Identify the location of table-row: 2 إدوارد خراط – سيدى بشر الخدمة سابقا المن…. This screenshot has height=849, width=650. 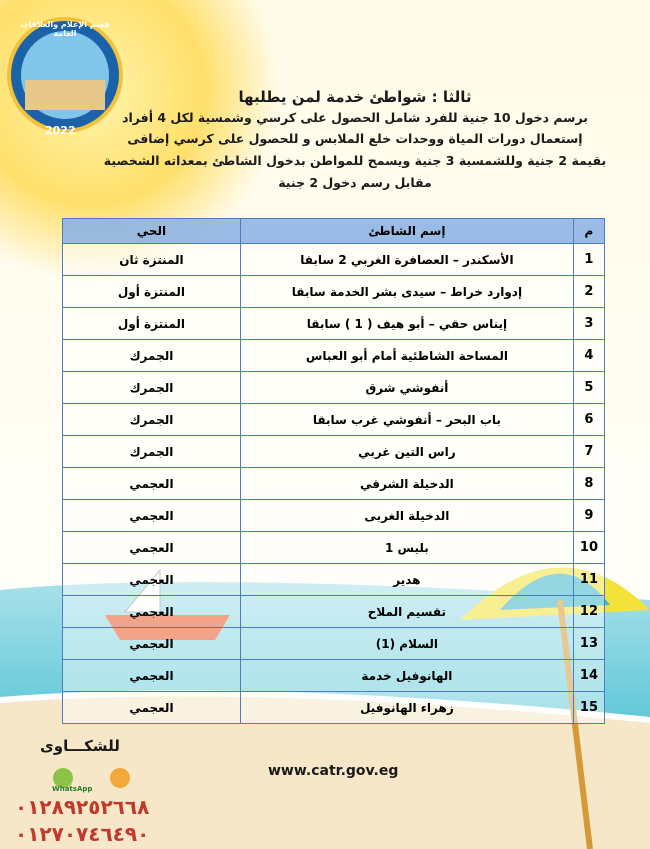
(334, 291).